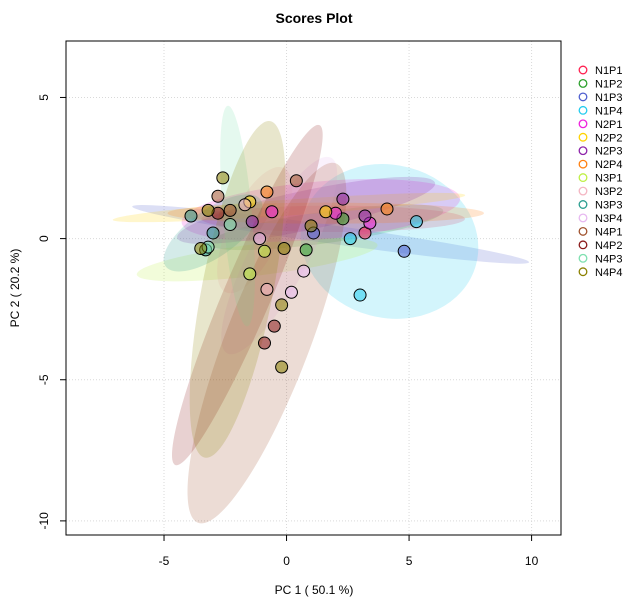 Image resolution: width=630 pixels, height=598 pixels. I want to click on legend-label-n4p3: N4P3, so click(609, 259).